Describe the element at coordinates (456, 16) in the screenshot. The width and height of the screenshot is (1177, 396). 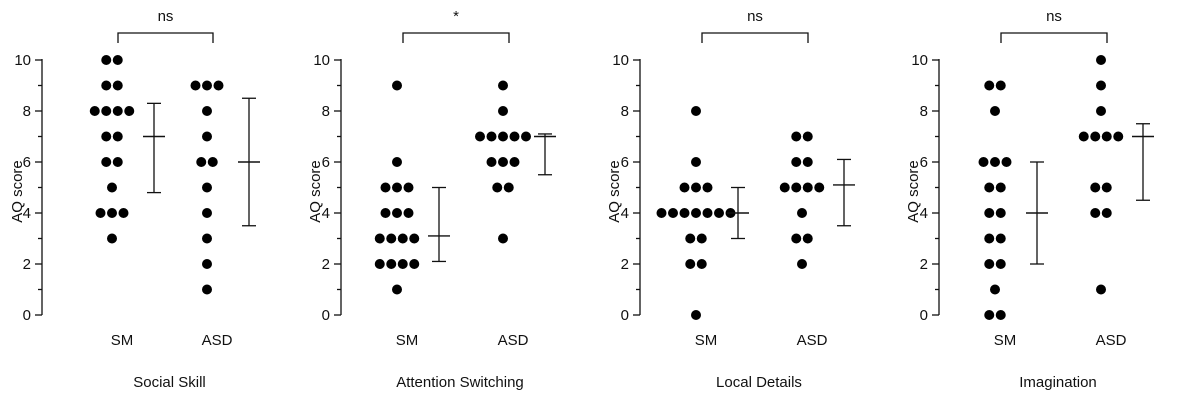
I see `significance-label: *` at that location.